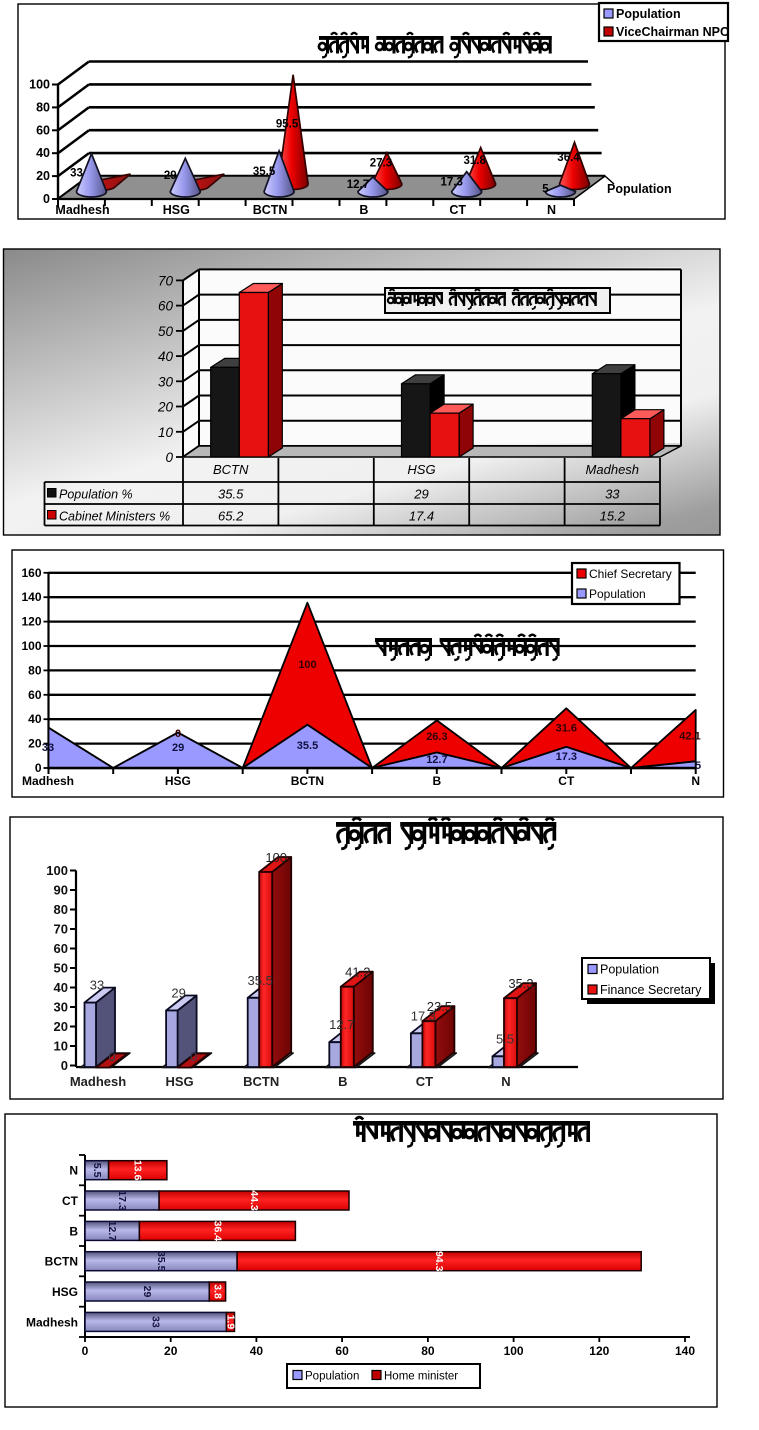 Image resolution: width=759 pixels, height=1430 pixels. Describe the element at coordinates (287, 124) in the screenshot. I see `svg-text: 95.5` at that location.